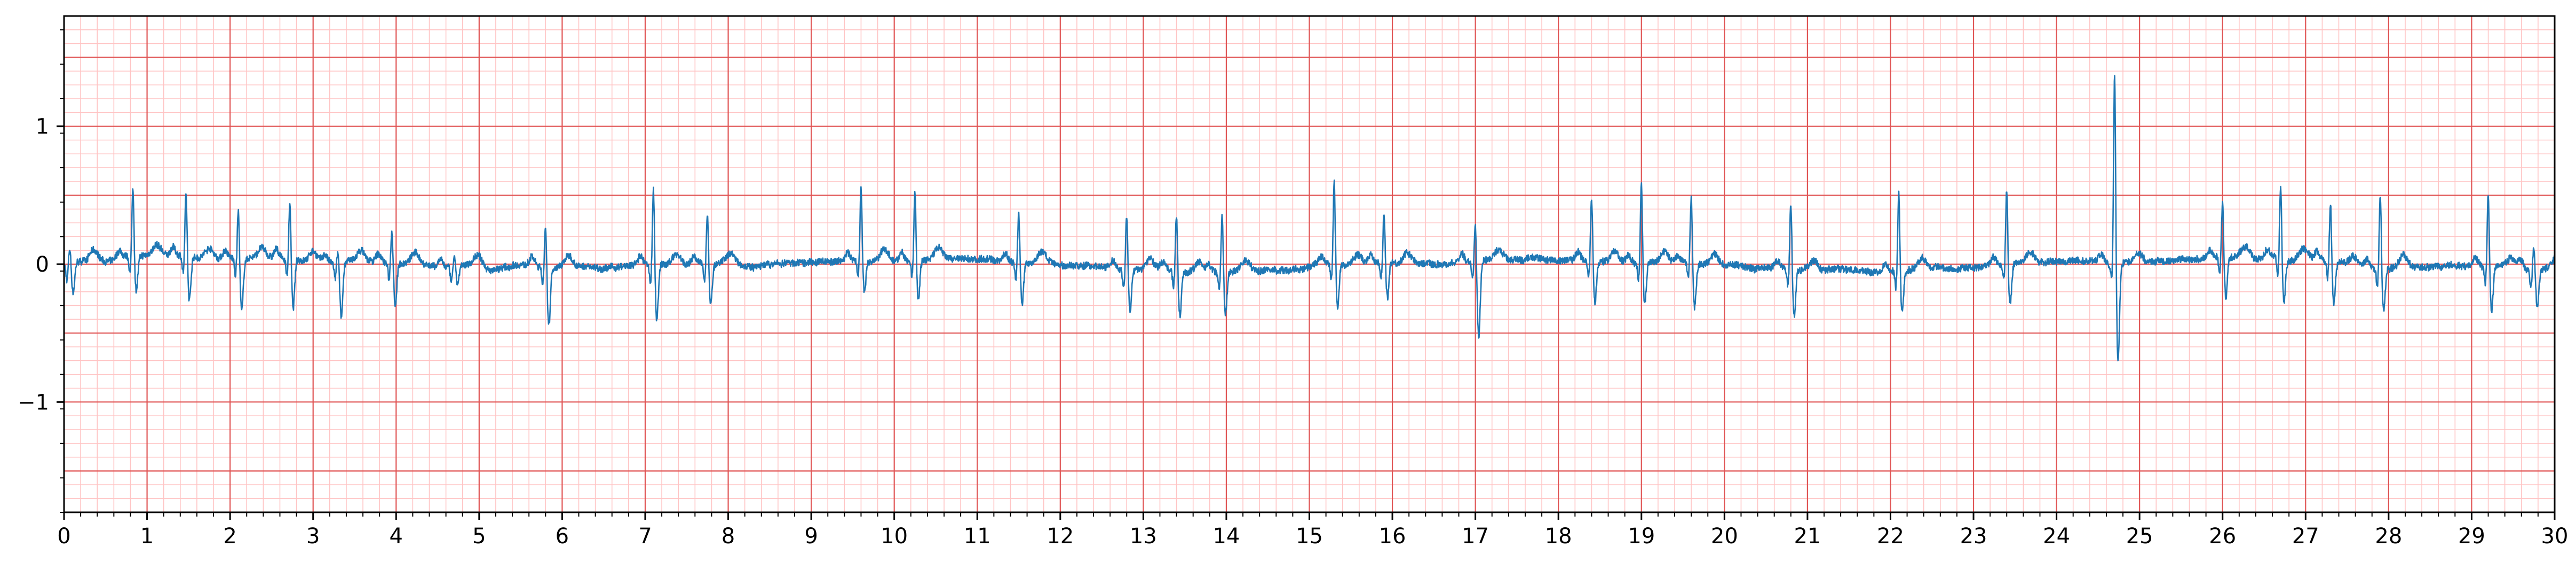 Image resolution: width=2576 pixels, height=563 pixels. What do you see at coordinates (1060, 536) in the screenshot?
I see `x-tick-label: 12` at bounding box center [1060, 536].